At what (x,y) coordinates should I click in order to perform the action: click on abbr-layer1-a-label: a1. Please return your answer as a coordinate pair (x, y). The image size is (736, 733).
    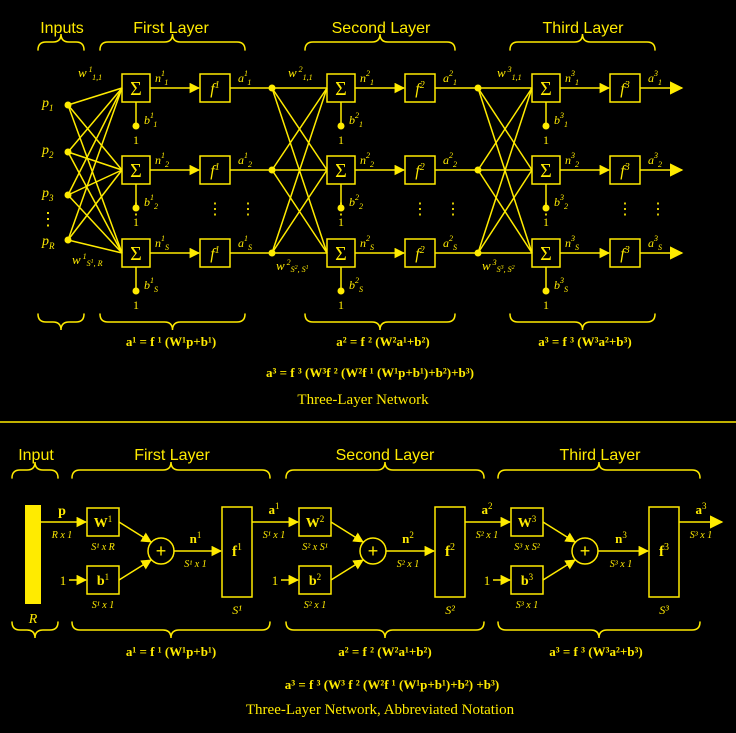
    Looking at the image, I should click on (274, 509).